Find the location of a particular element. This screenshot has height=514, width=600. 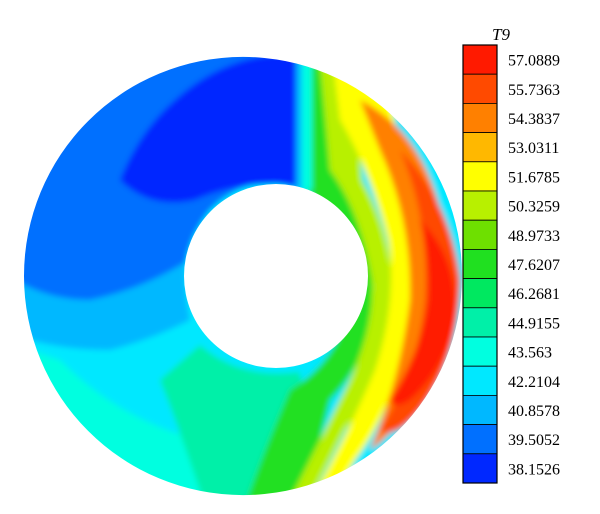

legend-frame is located at coordinates (480, 264).